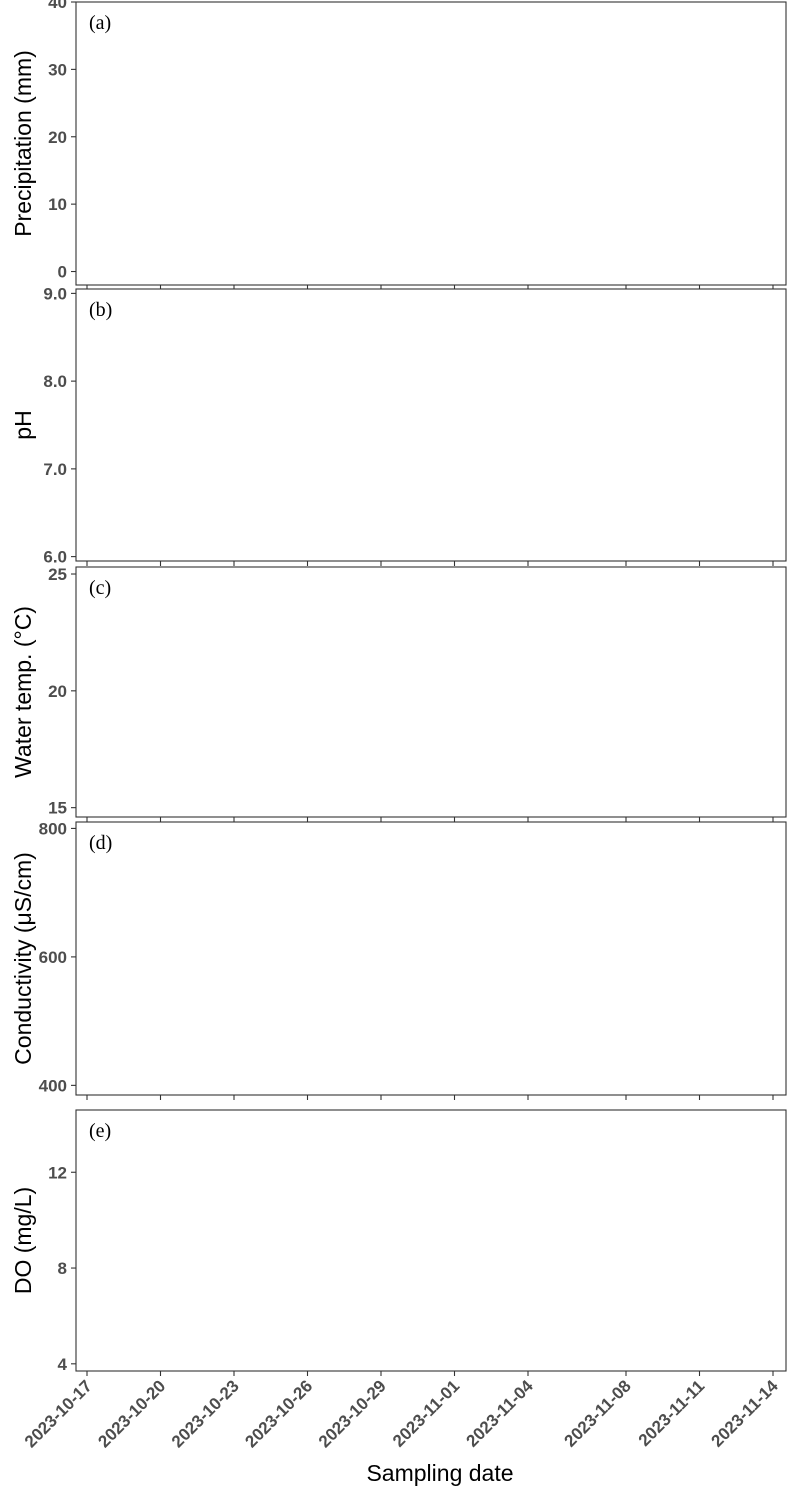 This screenshot has height=1495, width=790. I want to click on x-tick-label: 2023-11-04, so click(500, 1413).